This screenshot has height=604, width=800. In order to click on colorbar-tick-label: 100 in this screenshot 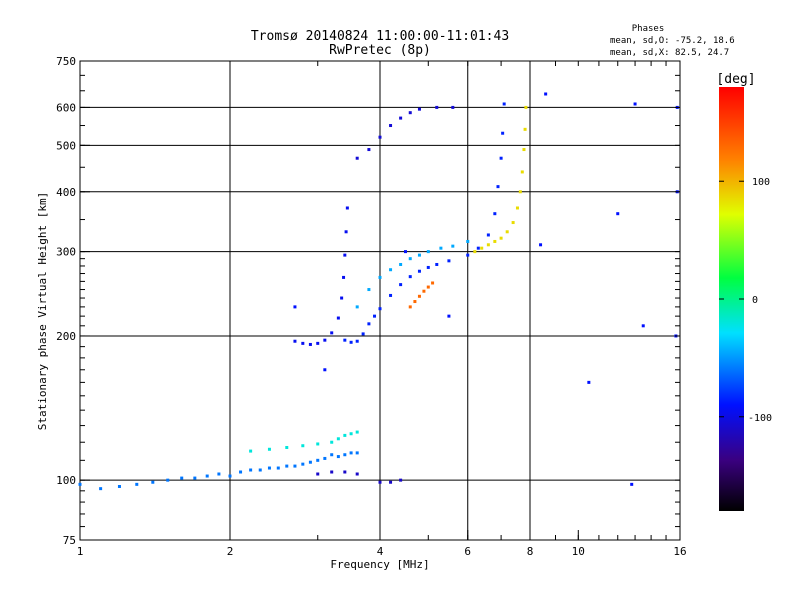, I will do `click(761, 182)`.